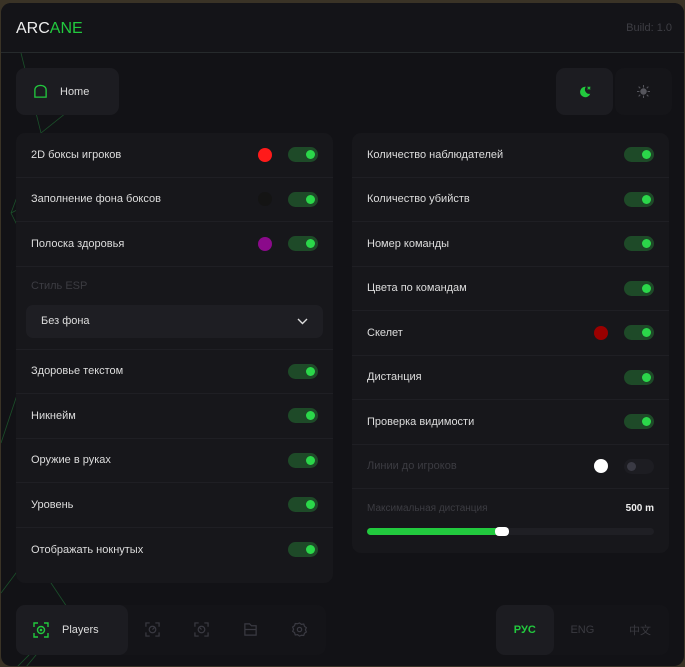 The width and height of the screenshot is (685, 667). I want to click on setting-label: Цвета по командам, so click(417, 288).